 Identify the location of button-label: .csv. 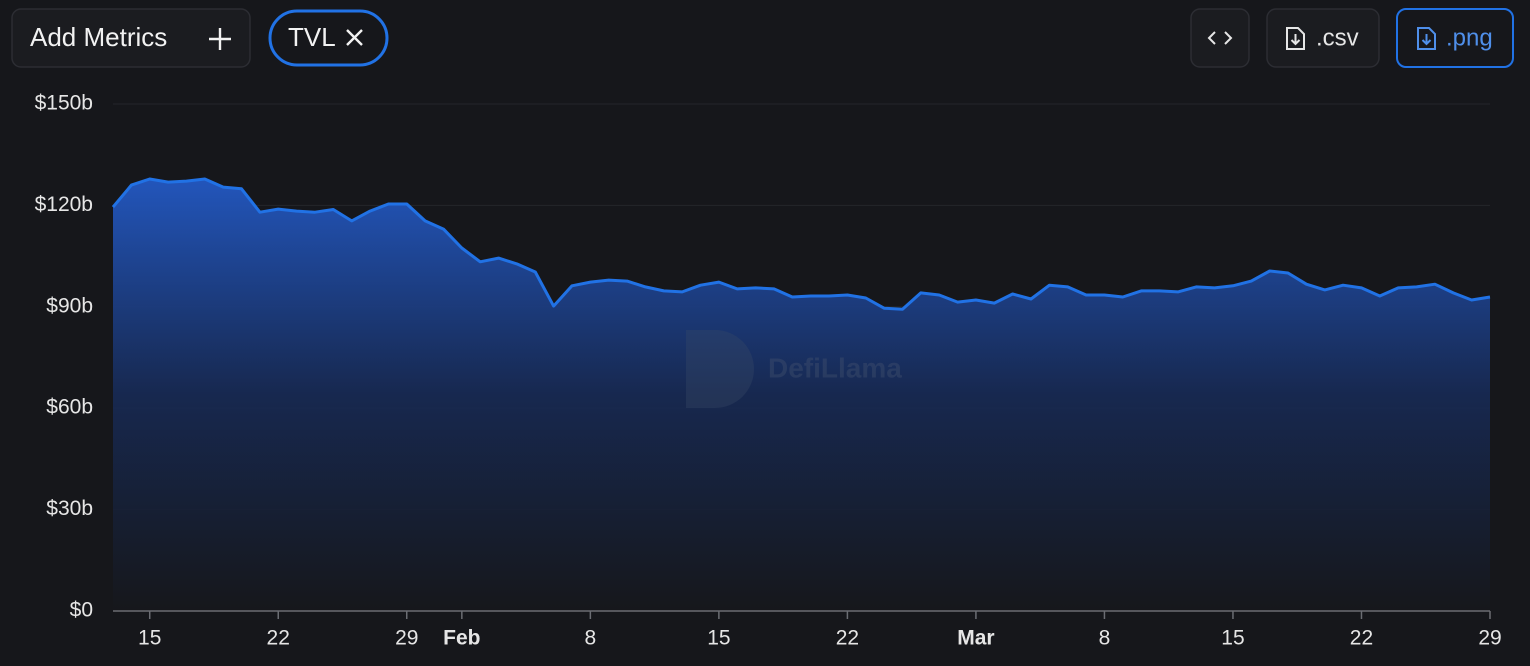
(1337, 37).